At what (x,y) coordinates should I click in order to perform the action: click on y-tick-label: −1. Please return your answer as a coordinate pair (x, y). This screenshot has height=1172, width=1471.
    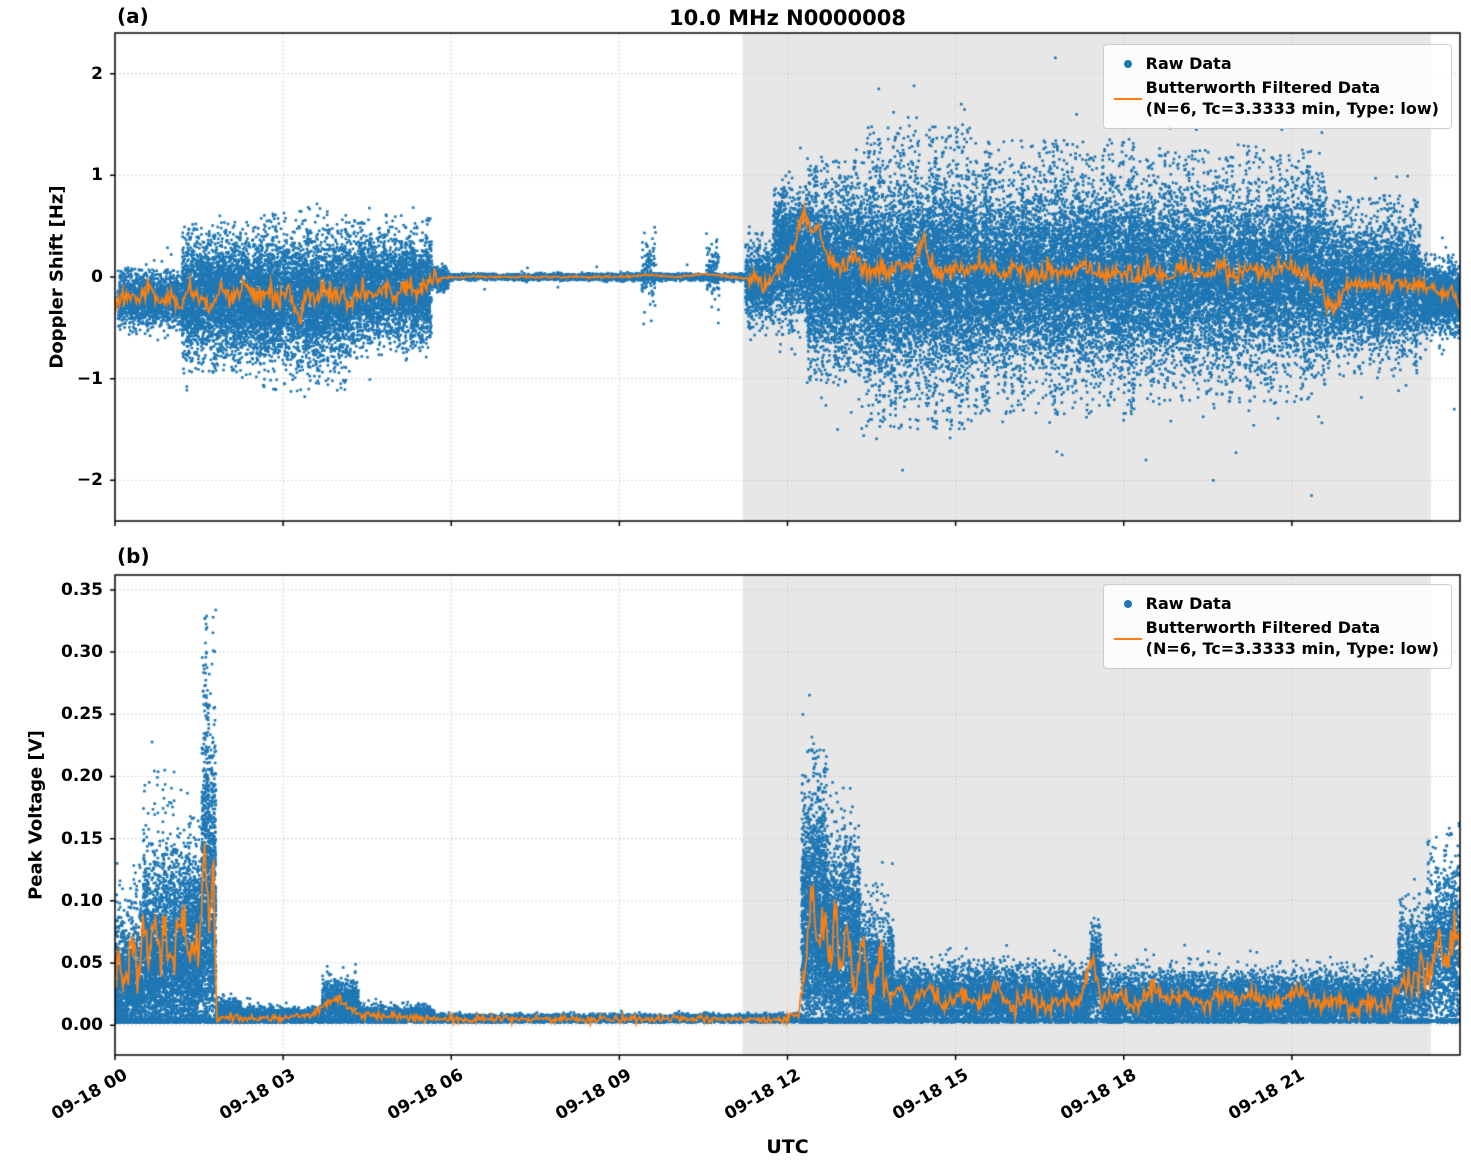
    Looking at the image, I should click on (89, 378).